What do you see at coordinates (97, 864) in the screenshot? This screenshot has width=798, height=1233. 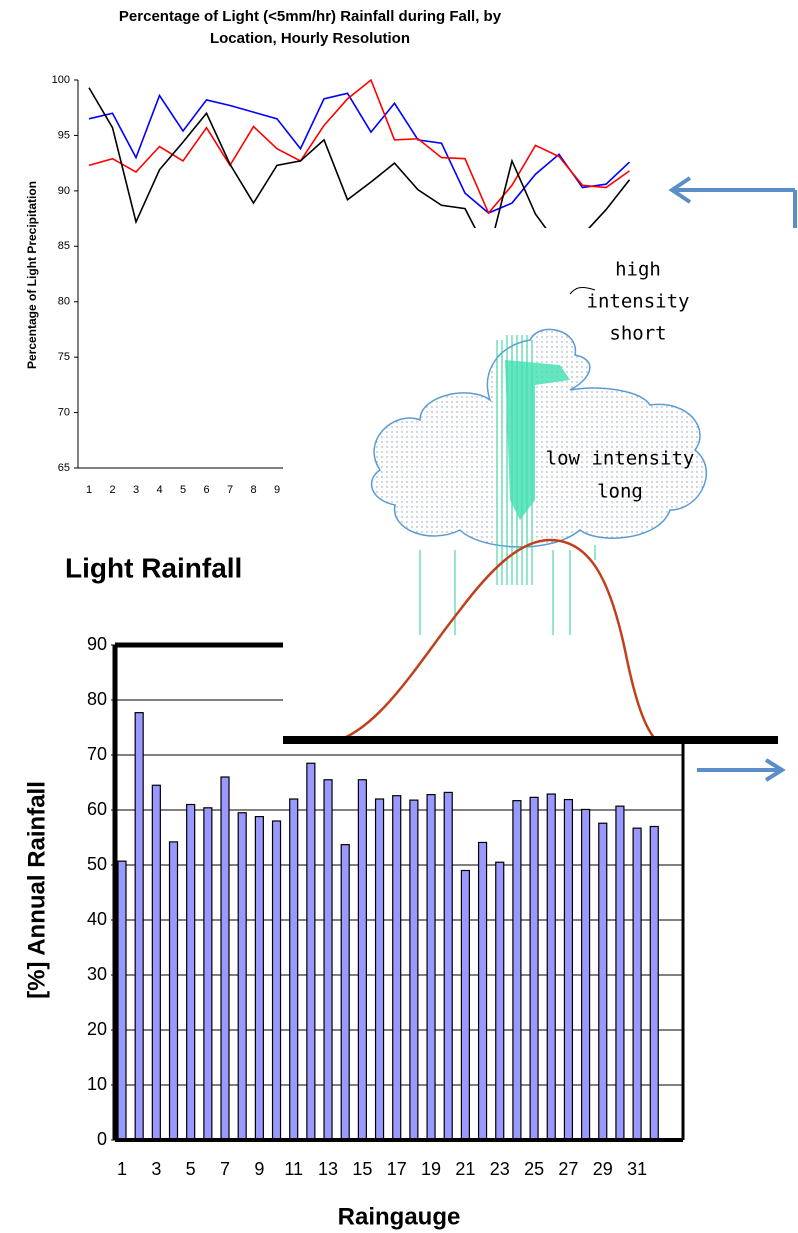 I see `y-tick-label: 50` at bounding box center [97, 864].